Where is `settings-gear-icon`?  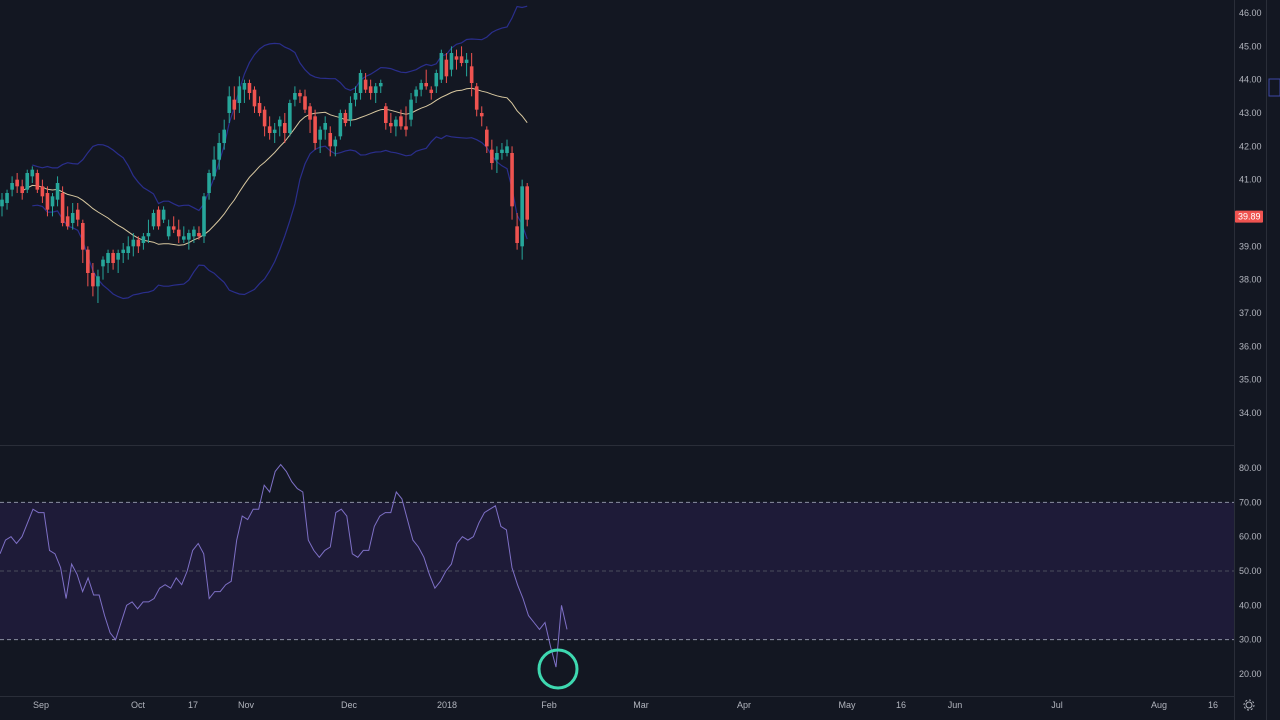 settings-gear-icon is located at coordinates (1249, 705).